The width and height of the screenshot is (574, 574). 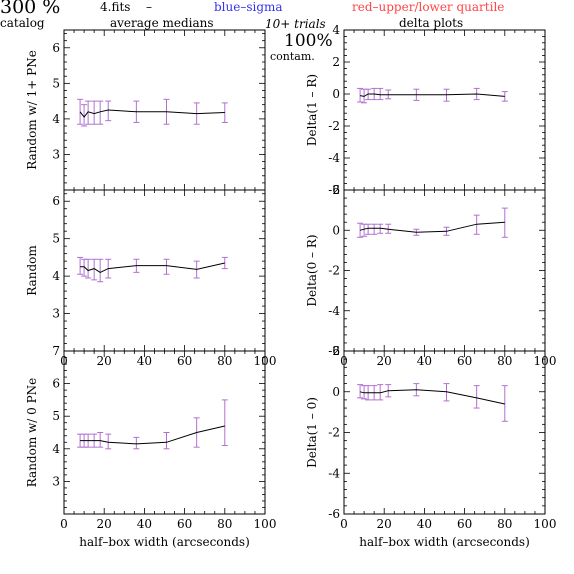 What do you see at coordinates (292, 56) in the screenshot?
I see `contamination-label: contam.` at bounding box center [292, 56].